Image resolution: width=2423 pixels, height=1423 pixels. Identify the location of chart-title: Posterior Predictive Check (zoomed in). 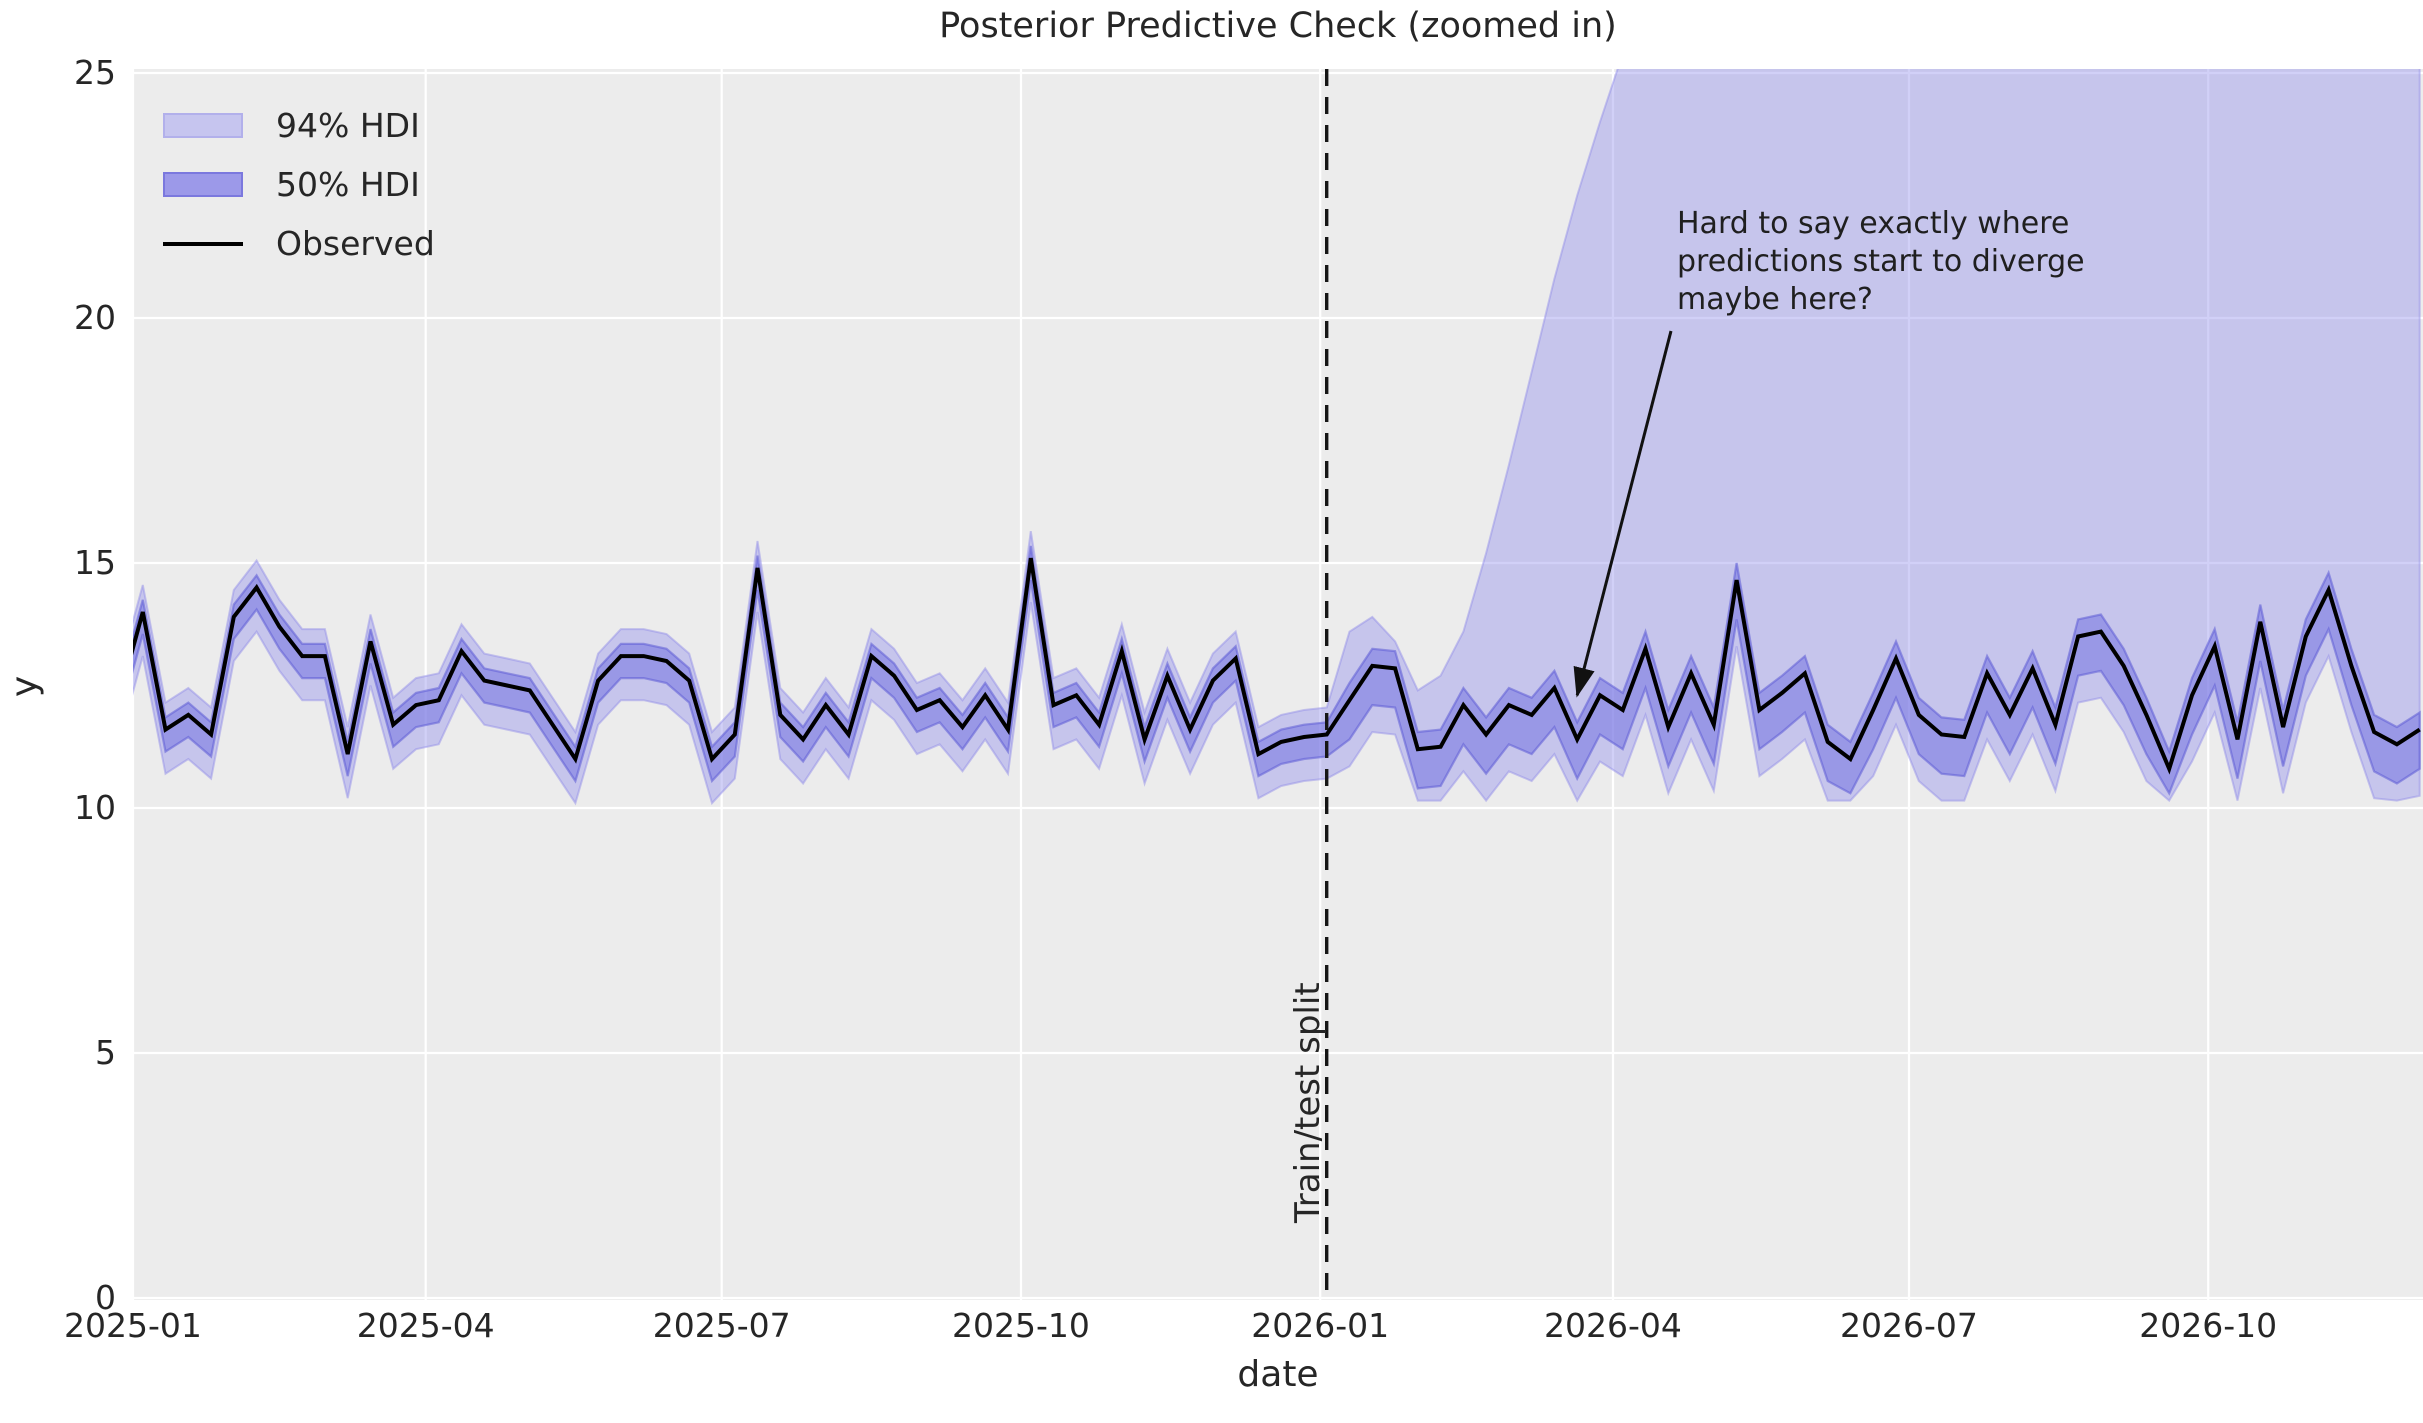
(1278, 26).